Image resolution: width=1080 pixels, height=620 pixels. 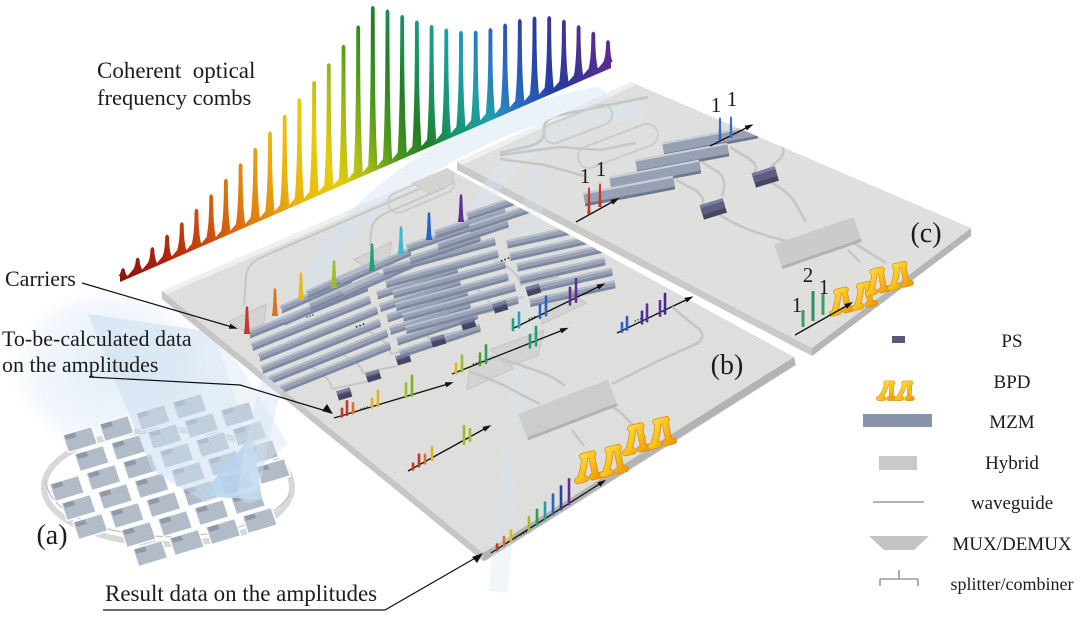 I want to click on svg-text: To-be-calculated data, so click(x=97, y=338).